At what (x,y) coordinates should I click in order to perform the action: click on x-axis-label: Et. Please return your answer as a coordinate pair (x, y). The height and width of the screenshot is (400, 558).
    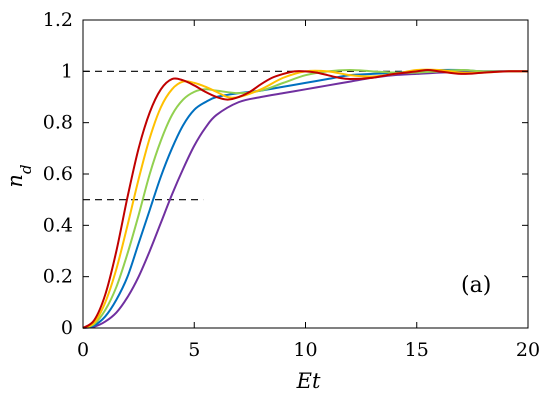
    Looking at the image, I should click on (308, 381).